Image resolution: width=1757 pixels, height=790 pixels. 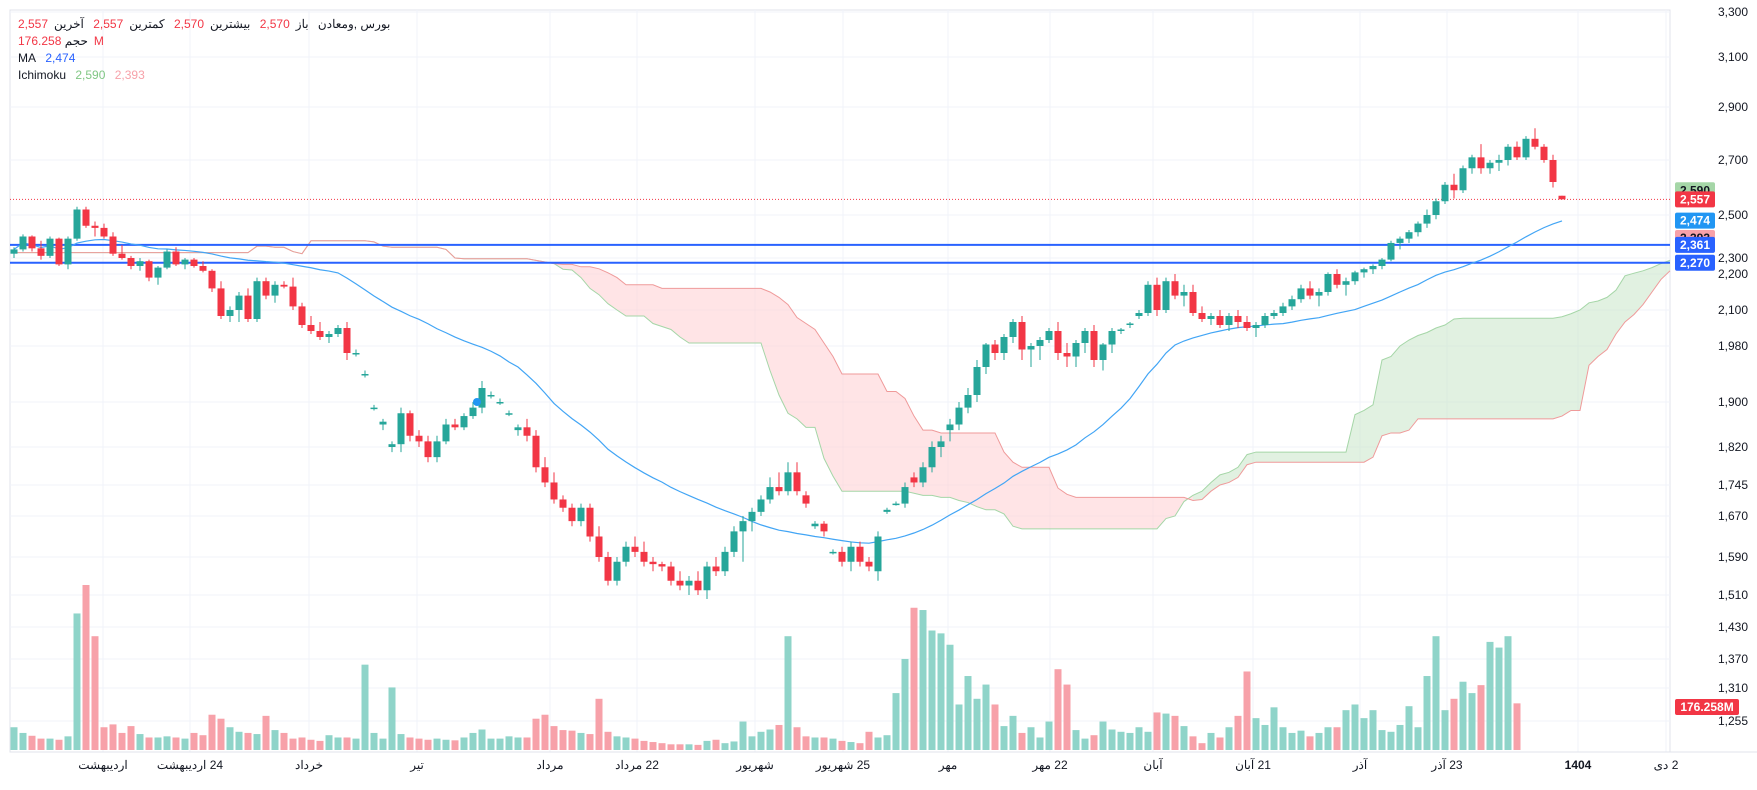 What do you see at coordinates (1733, 447) in the screenshot?
I see `y-tick-label: 1,820` at bounding box center [1733, 447].